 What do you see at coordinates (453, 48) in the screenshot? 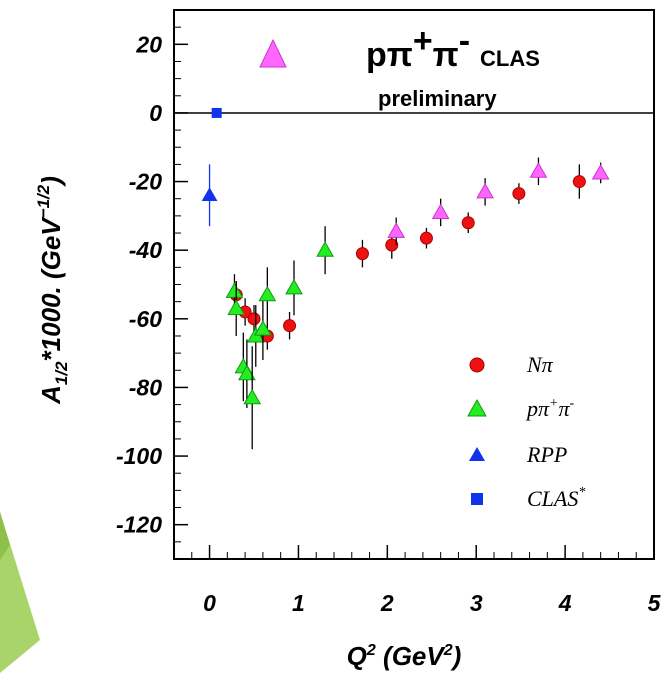
I see `annotation-main: pπ+π- CLAS` at bounding box center [453, 48].